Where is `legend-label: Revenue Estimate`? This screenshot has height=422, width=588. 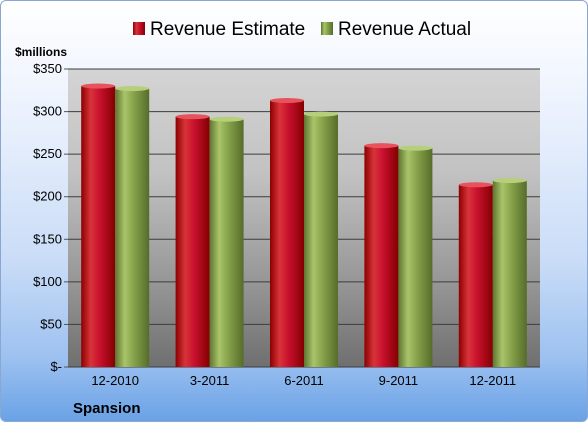 legend-label: Revenue Estimate is located at coordinates (227, 29).